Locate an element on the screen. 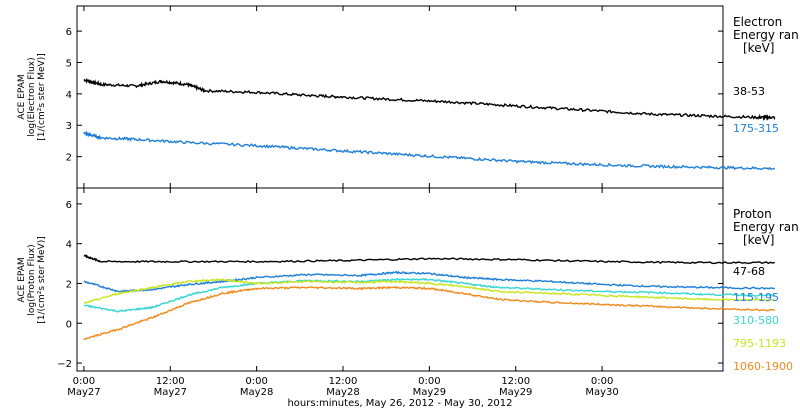 This screenshot has width=800, height=410. electron-legend-title: Electron Energy ran [keV] is located at coordinates (766, 35).